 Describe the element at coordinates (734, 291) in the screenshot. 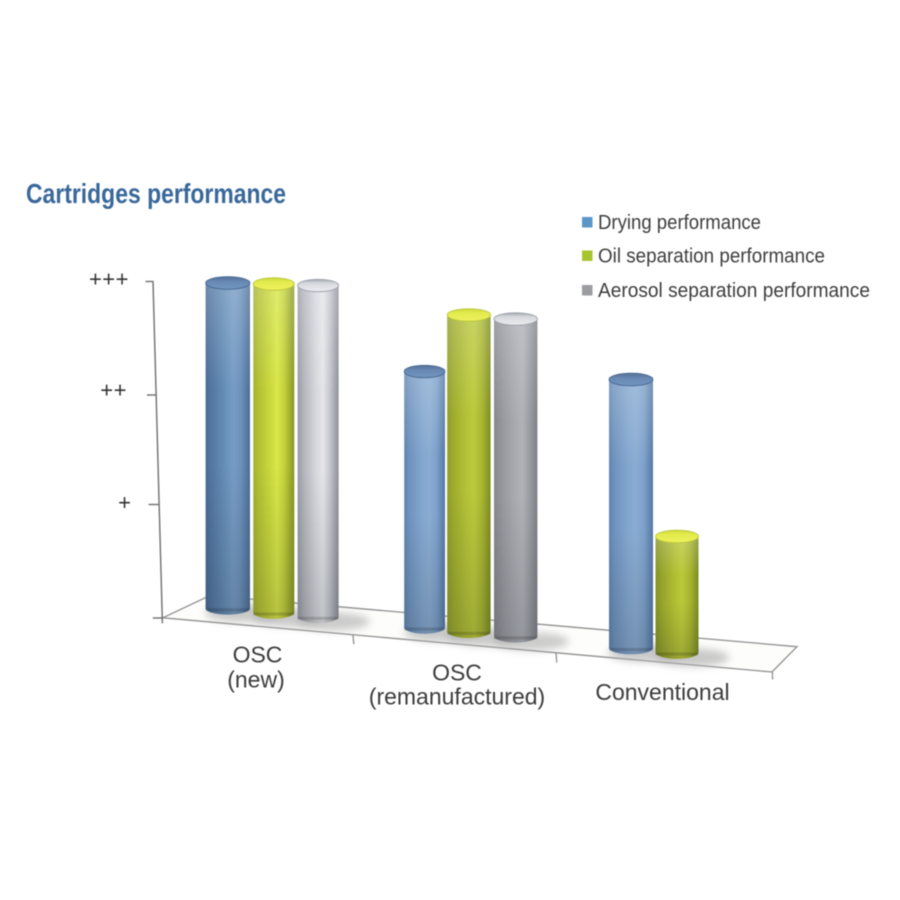

I see `svg-text: Aerosol separation performance` at that location.